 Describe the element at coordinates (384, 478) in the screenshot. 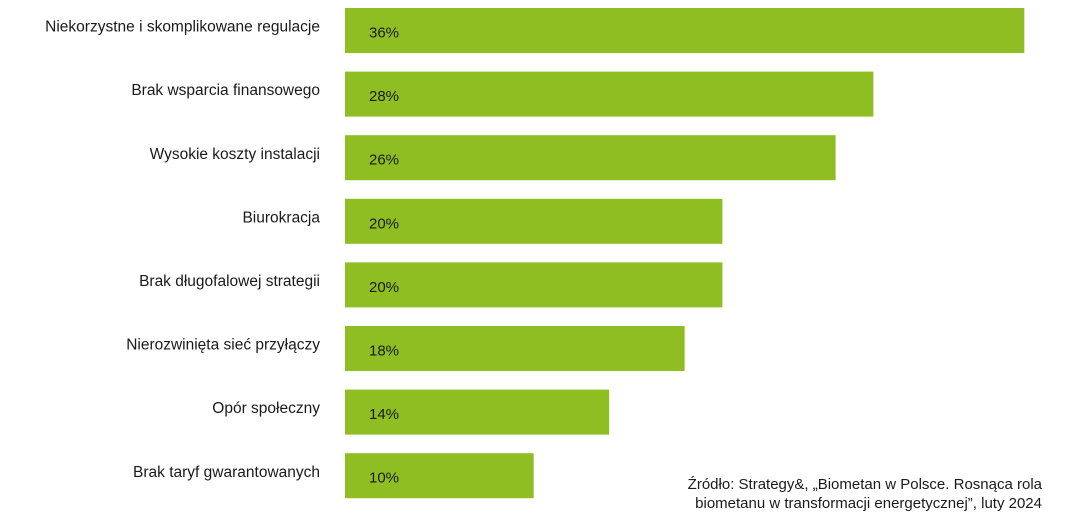

I see `value-label-8: 10%` at that location.